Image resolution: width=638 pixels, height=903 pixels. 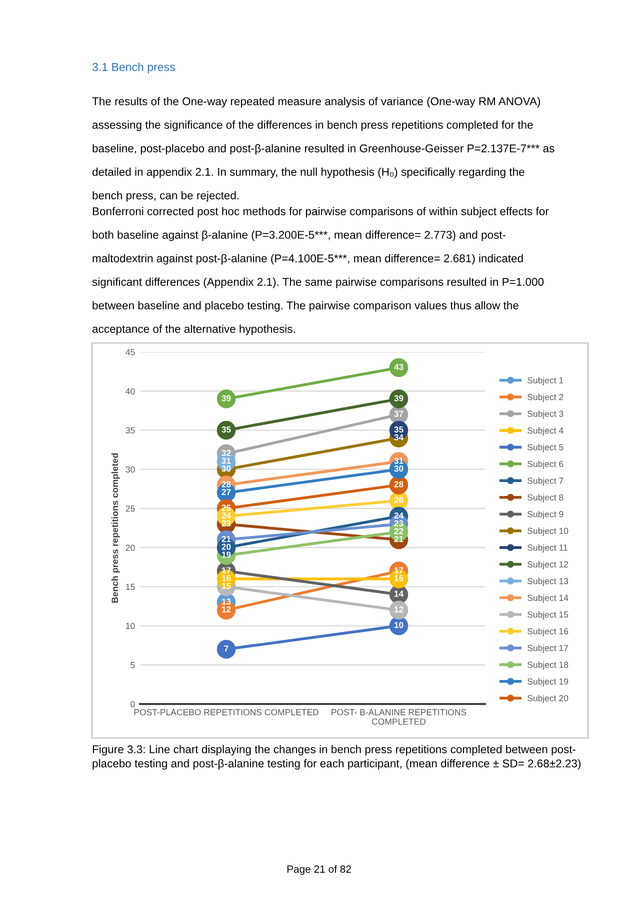 I want to click on y-tick-label: 25, so click(x=130, y=509).